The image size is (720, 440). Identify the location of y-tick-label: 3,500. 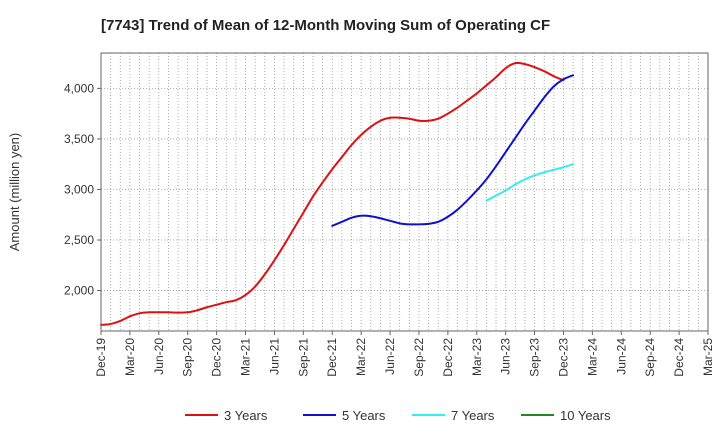
(79, 139).